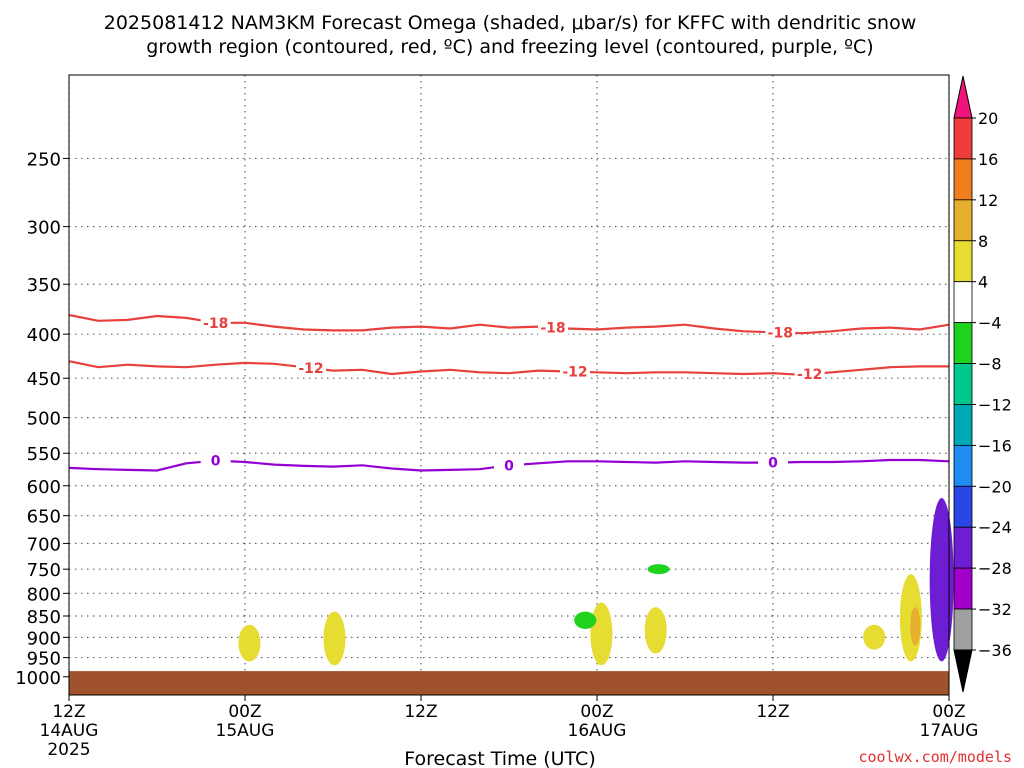  What do you see at coordinates (44, 659) in the screenshot?
I see `y-tick-label-950: 950` at bounding box center [44, 659].